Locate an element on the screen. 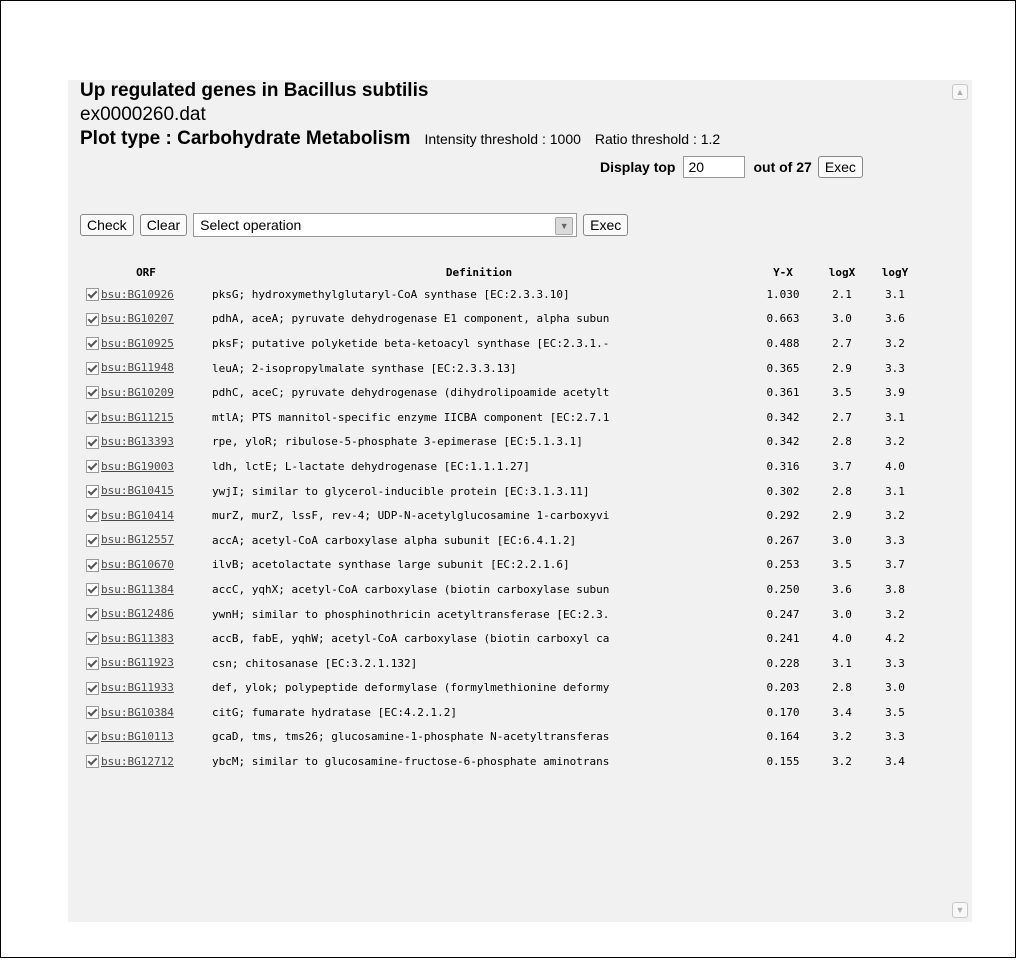 This screenshot has width=1018, height=960. y-x-cell: 0.228 is located at coordinates (783, 663).